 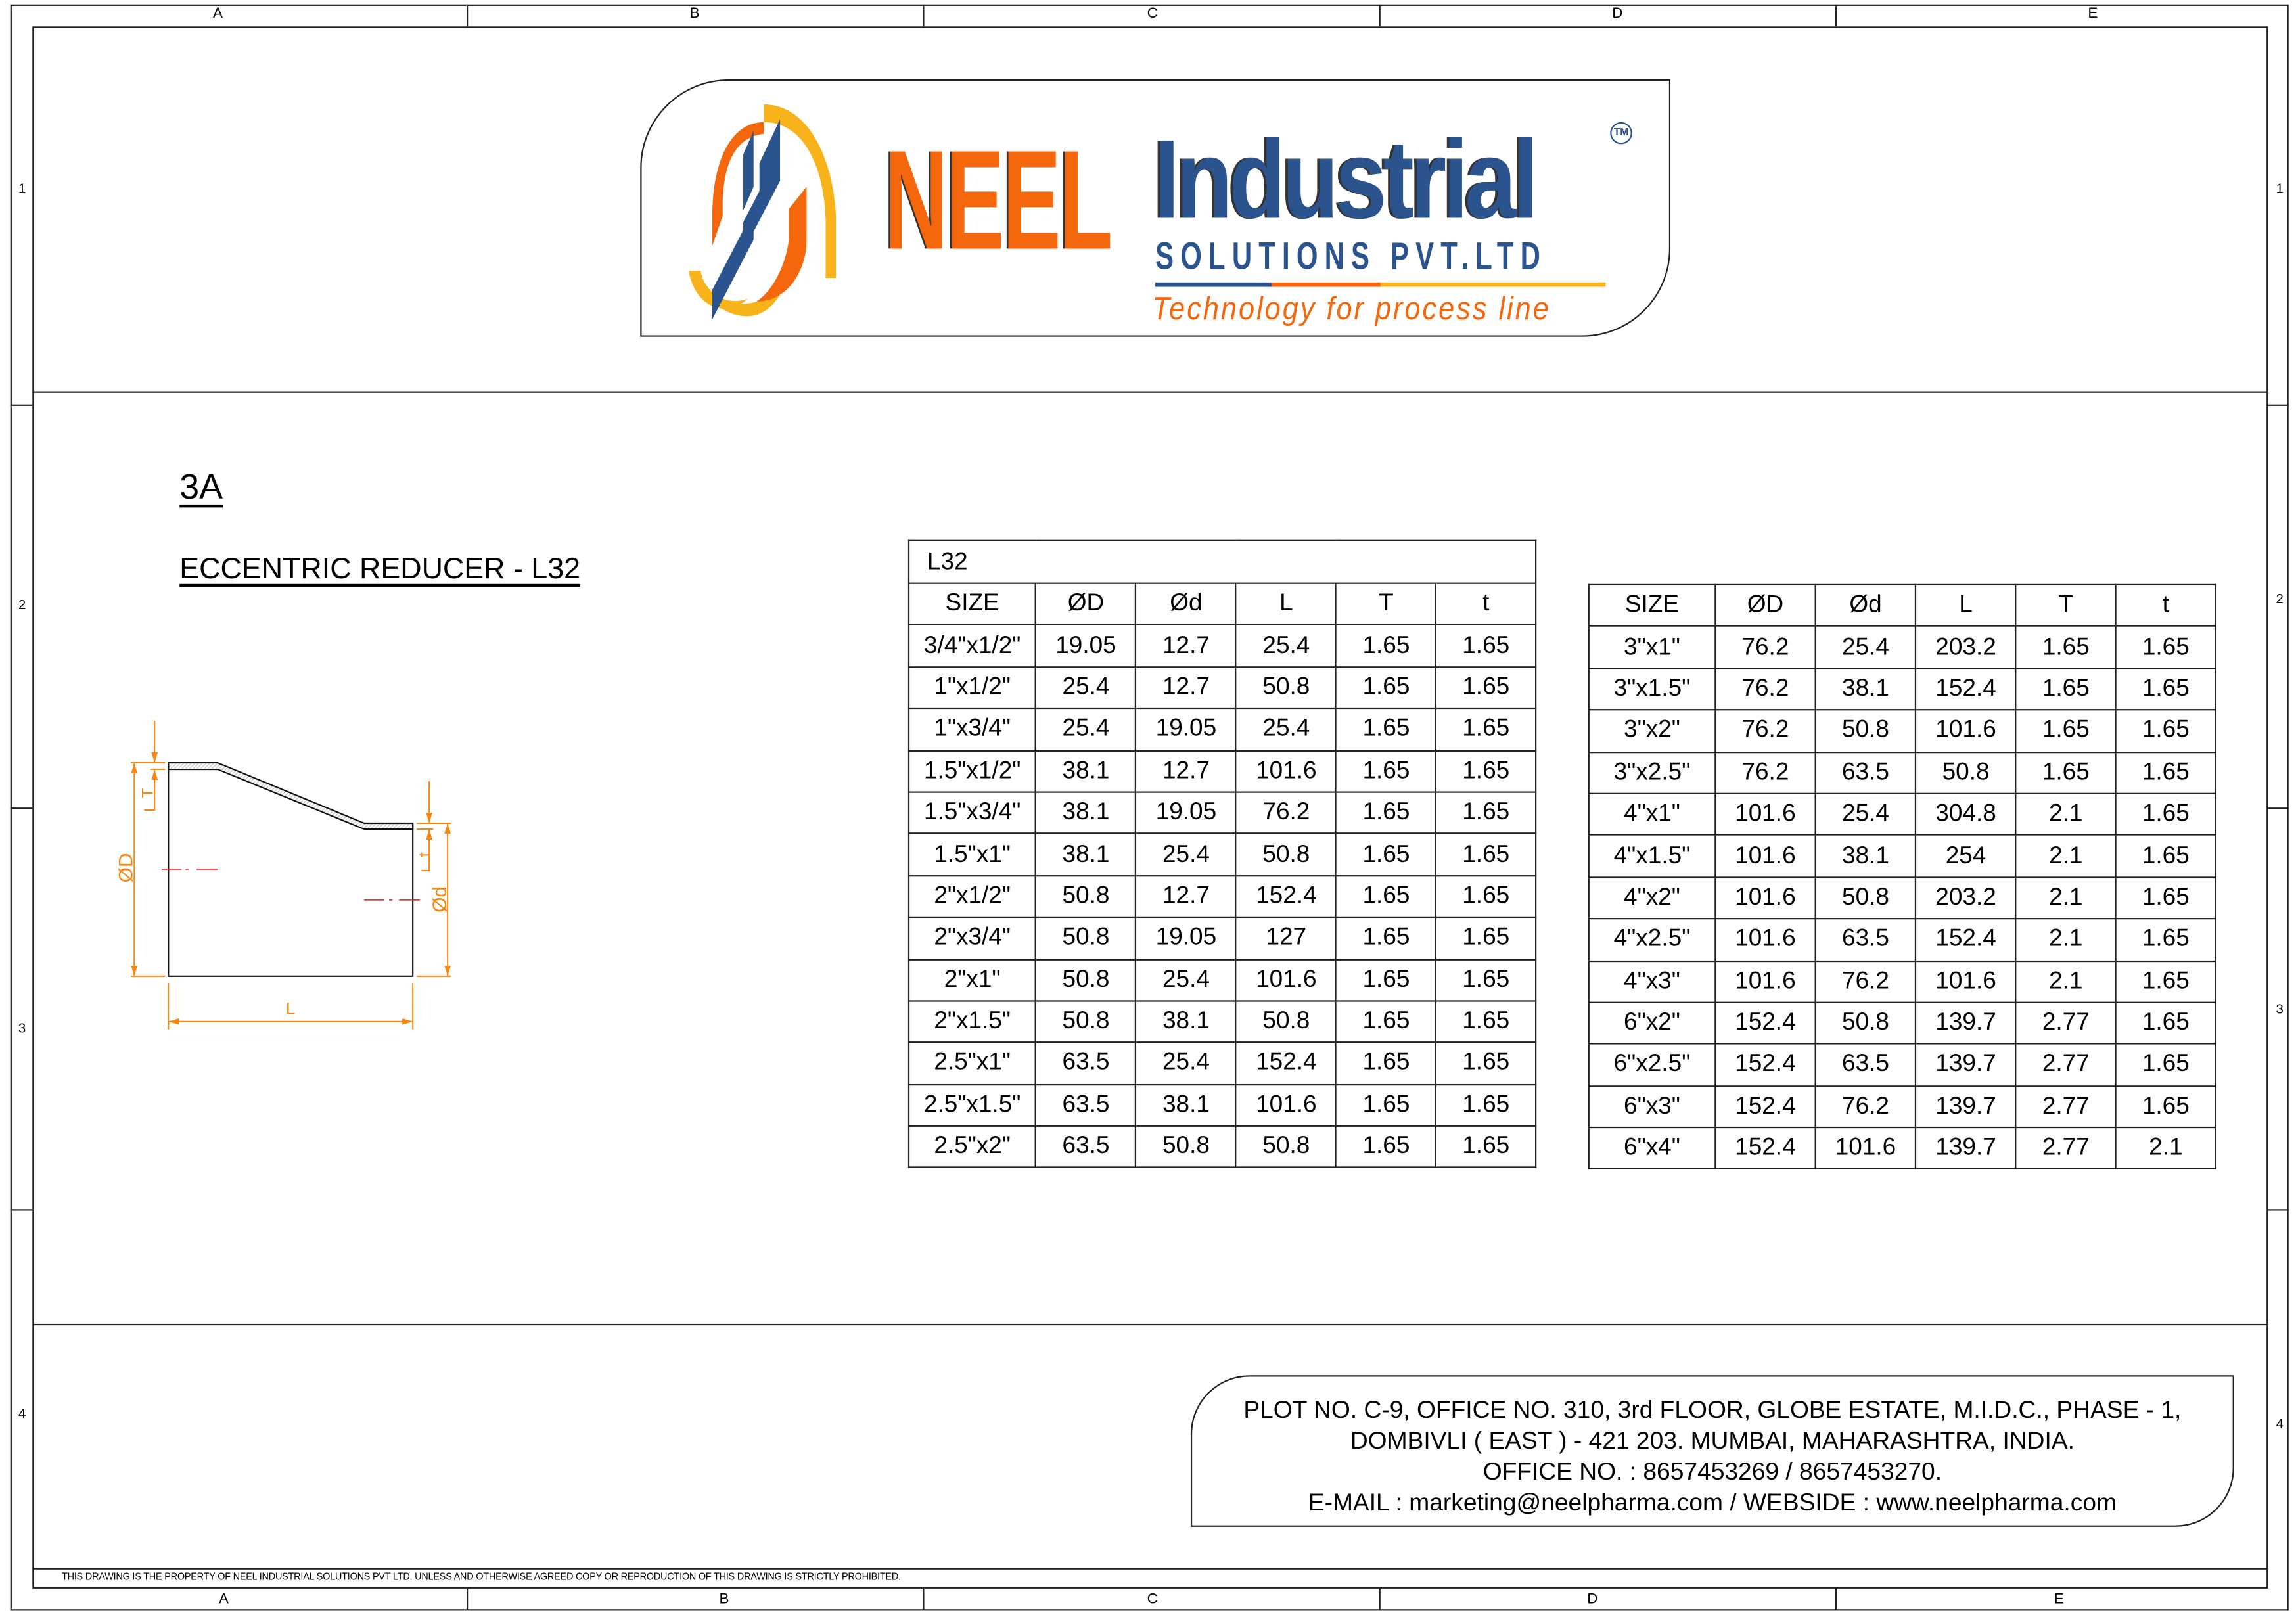 What do you see at coordinates (1712, 1472) in the screenshot?
I see `office-phone: OFFICE NO. : 8657453269 / 8657453270.` at bounding box center [1712, 1472].